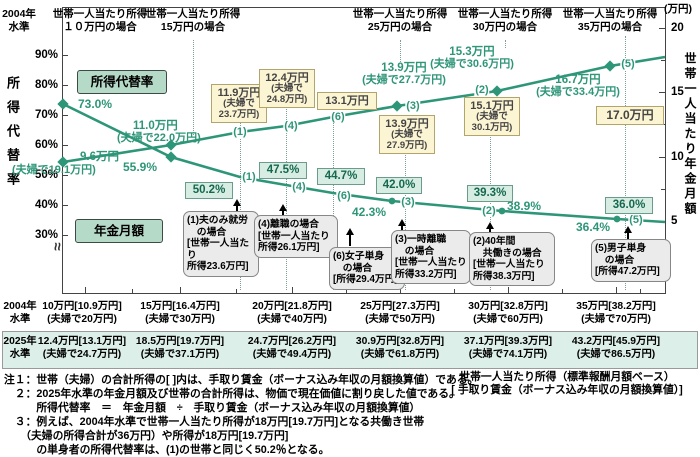 The image size is (700, 457). I want to click on cell-v: 12.4万円[13.1万円], so click(82, 341).